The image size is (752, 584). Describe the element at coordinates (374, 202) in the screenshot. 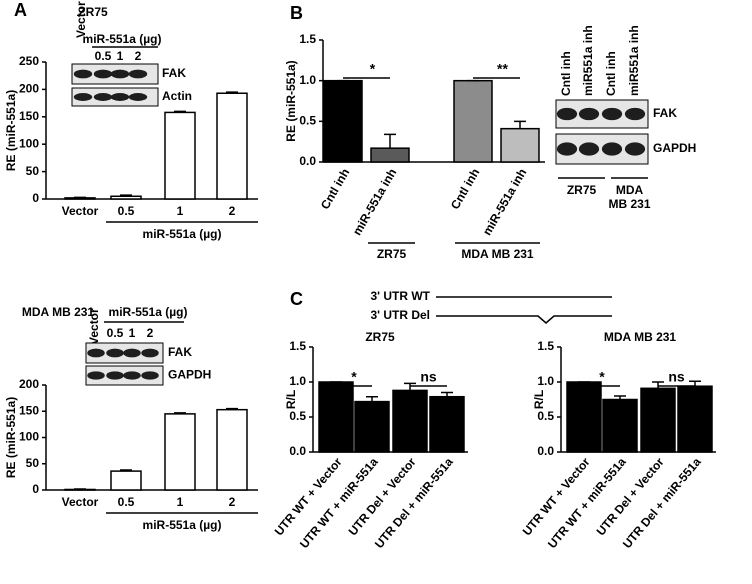

I see `x-tick-label: miR-551a inh` at that location.